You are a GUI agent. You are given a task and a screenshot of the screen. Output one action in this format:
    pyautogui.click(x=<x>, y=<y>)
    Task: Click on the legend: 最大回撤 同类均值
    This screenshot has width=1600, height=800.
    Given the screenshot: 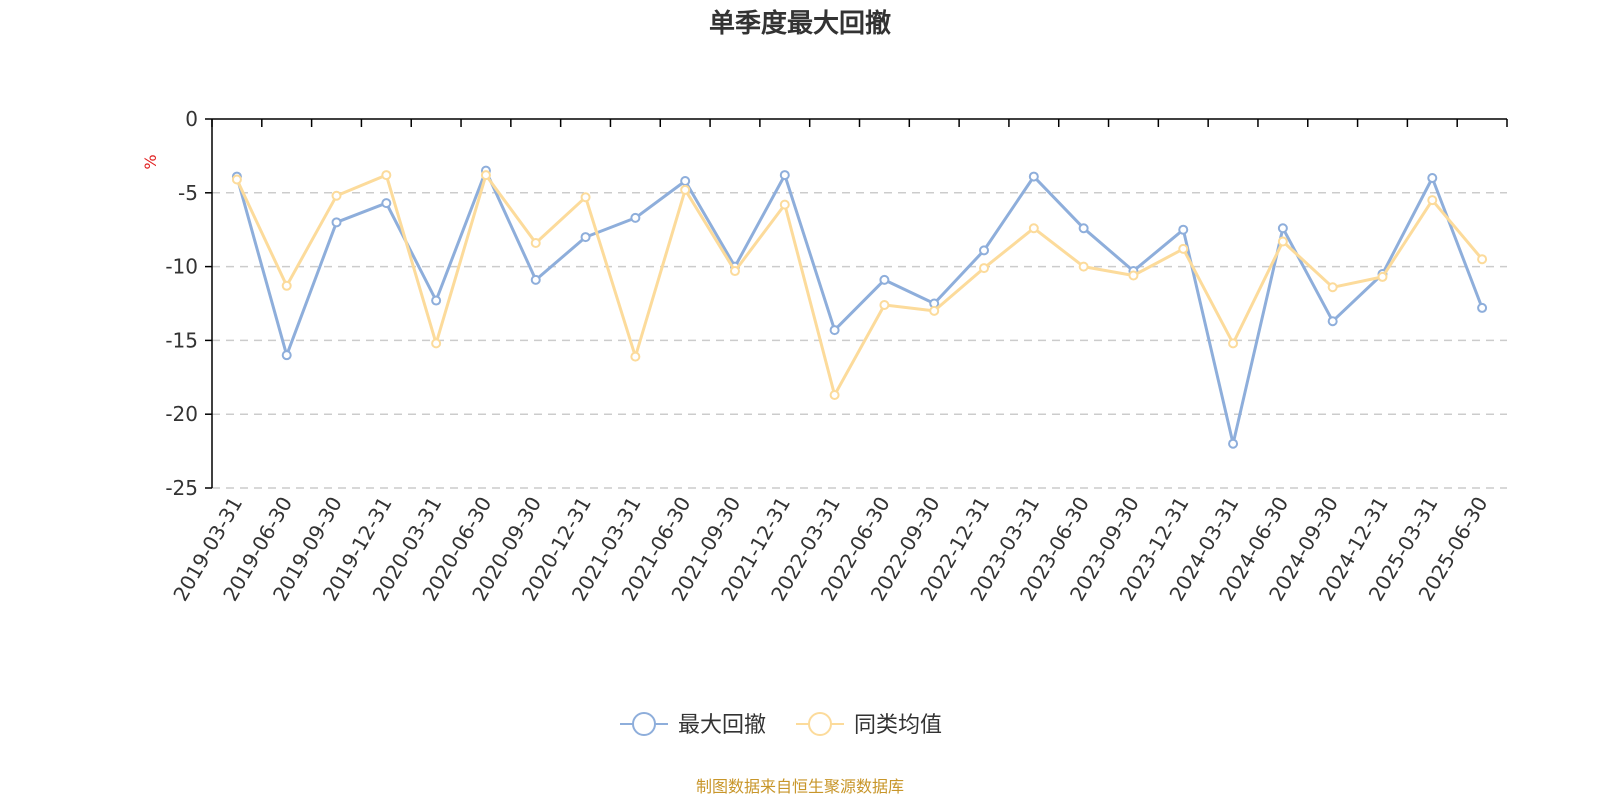 What is the action you would take?
    pyautogui.click(x=781, y=725)
    